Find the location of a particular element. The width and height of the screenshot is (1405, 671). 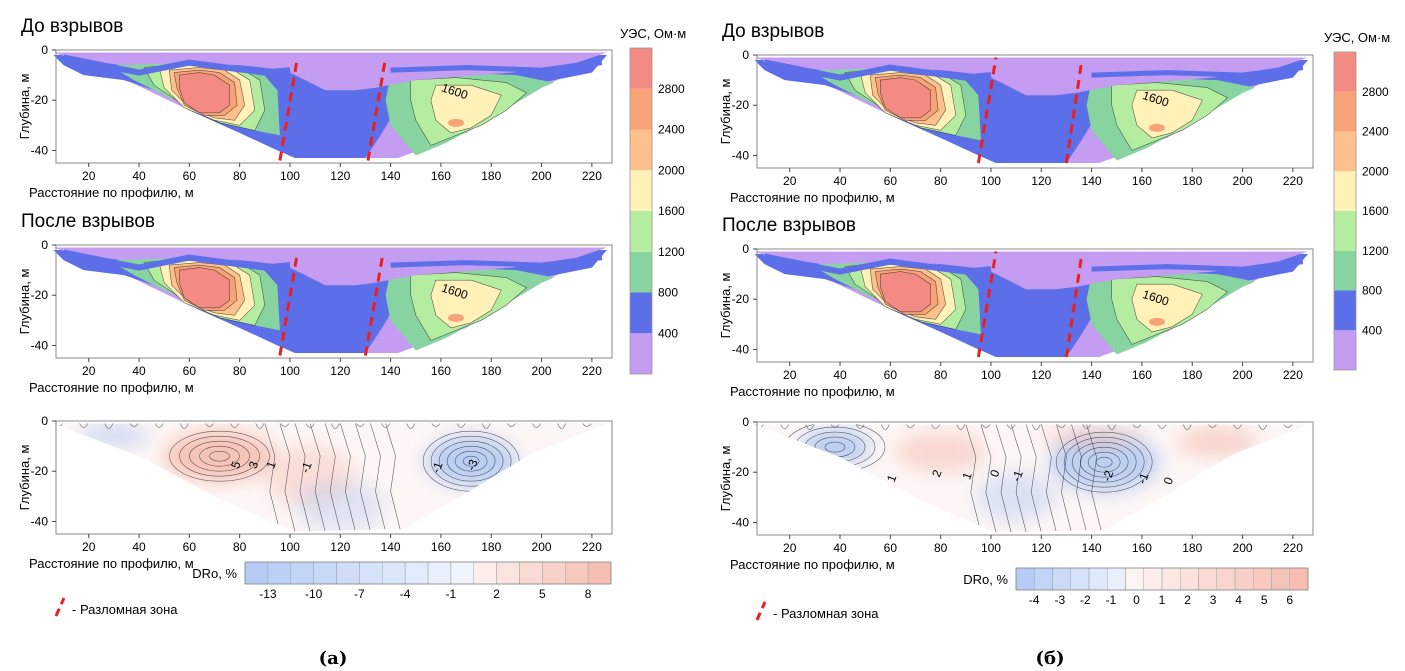

colorbar-tick-label: -2 is located at coordinates (1085, 600).